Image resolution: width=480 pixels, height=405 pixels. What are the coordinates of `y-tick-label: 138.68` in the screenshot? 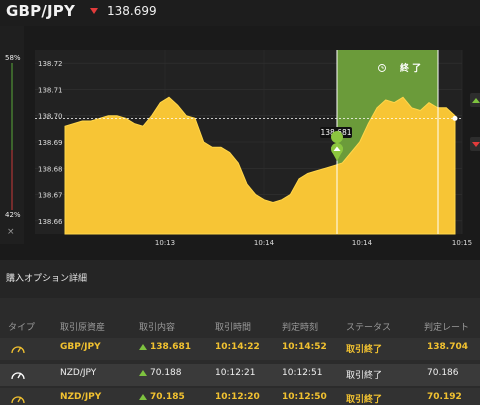 It's located at (50, 169).